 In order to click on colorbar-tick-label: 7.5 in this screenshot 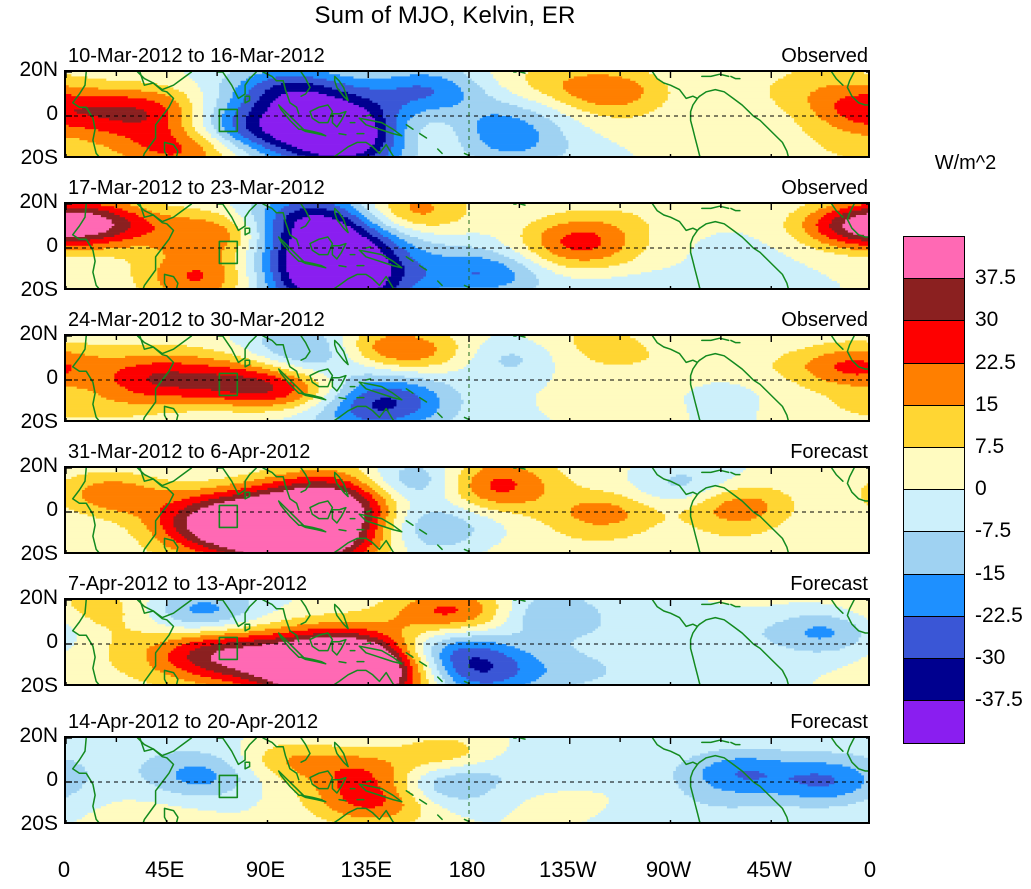, I will do `click(990, 446)`.